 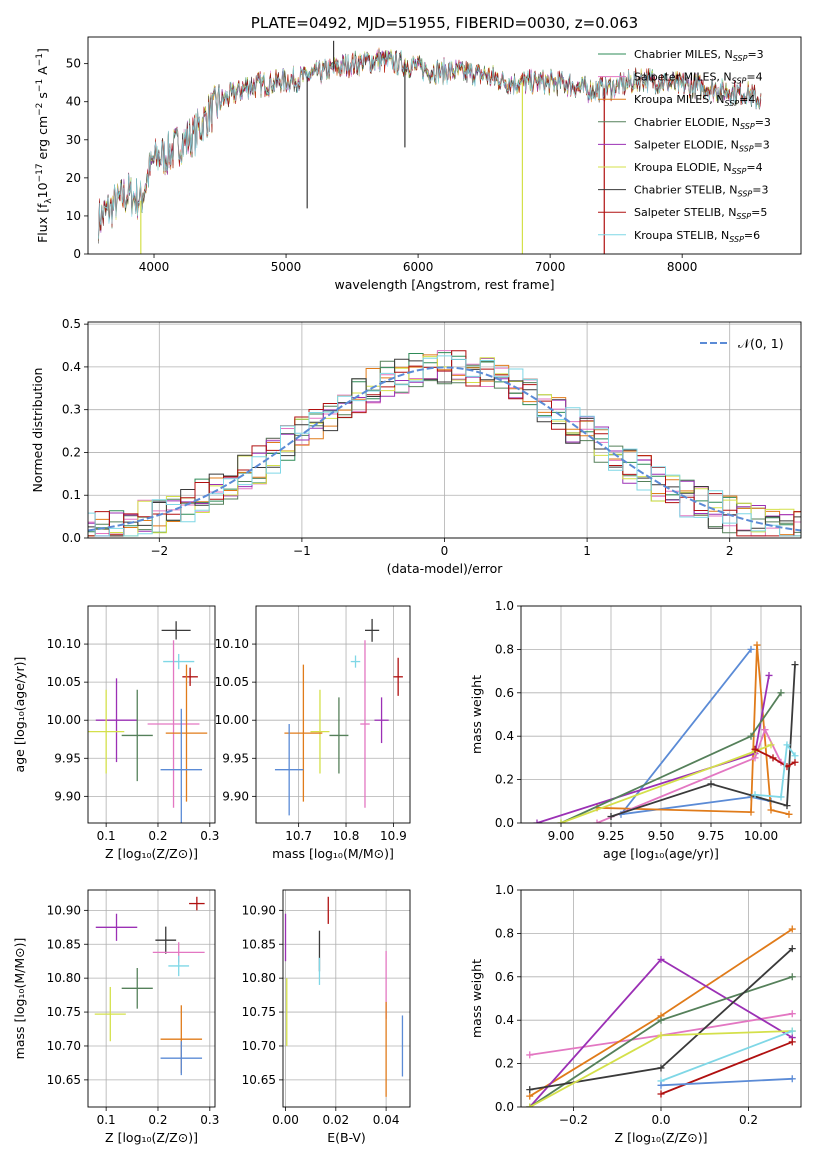 I want to click on legend-text: Salpeter ELODIE, N, so click(x=686, y=144).